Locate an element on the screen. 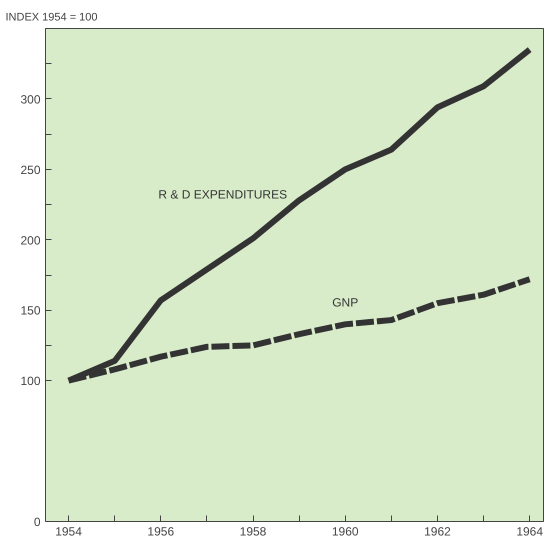 This screenshot has width=549, height=549. series-label: GNP is located at coordinates (345, 302).